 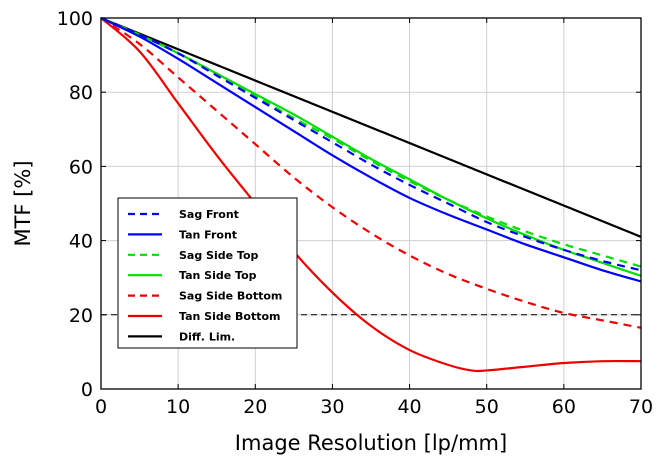 What do you see at coordinates (218, 275) in the screenshot?
I see `legend-label: Tan Side Top` at bounding box center [218, 275].